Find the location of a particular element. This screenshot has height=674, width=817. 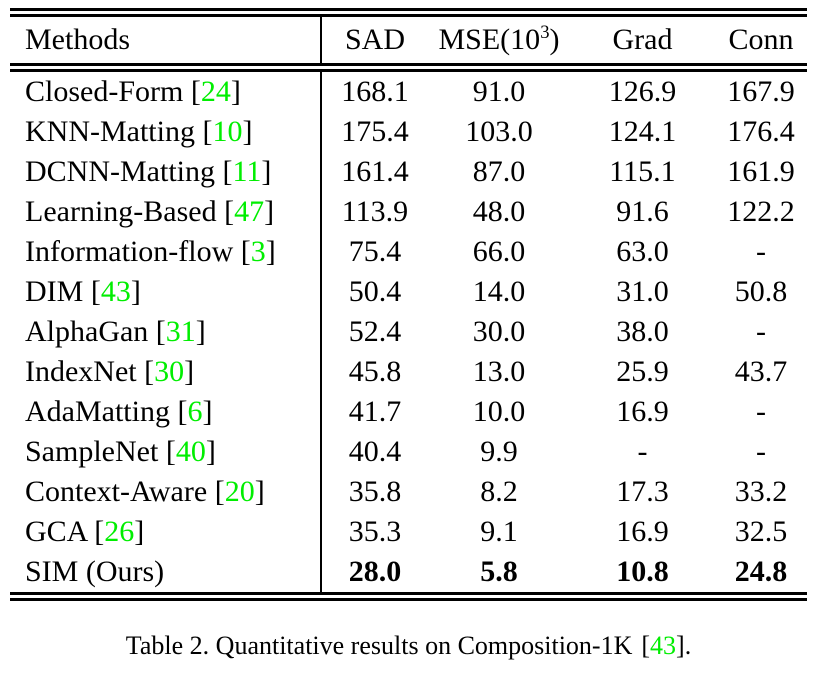

mse-label-base: MSE(10 is located at coordinates (489, 39).